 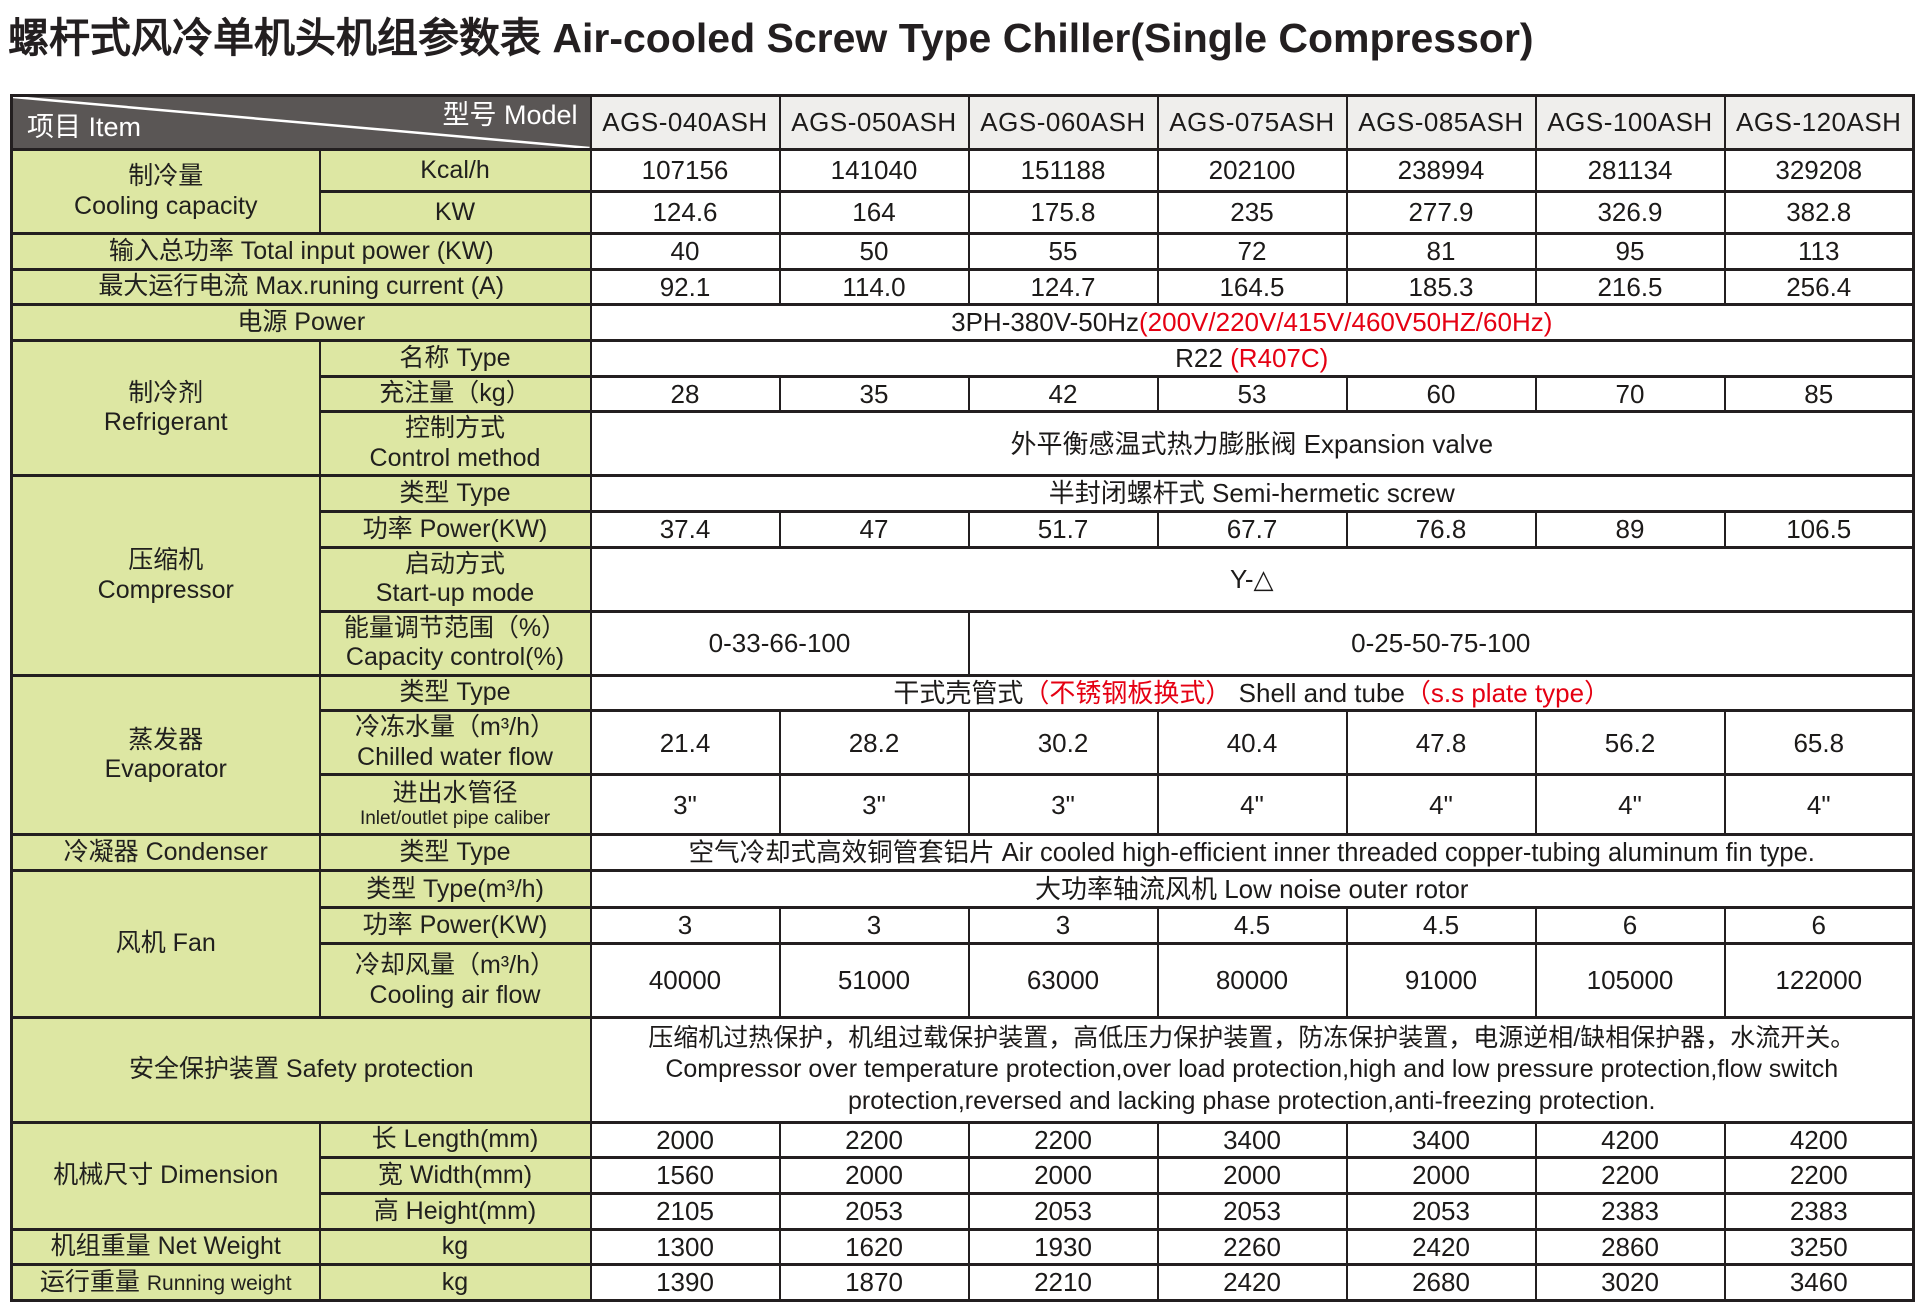 I want to click on chilled-water-flow-value-4: 40.4, so click(x=1252, y=743).